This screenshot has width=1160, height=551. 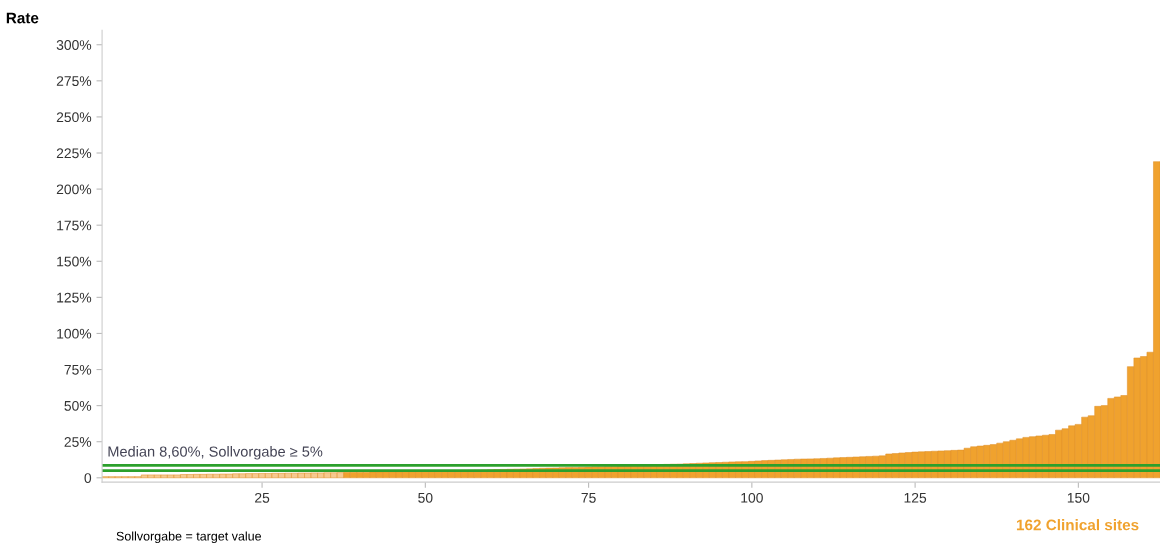 I want to click on y-tick-label: 225%, so click(x=74, y=153).